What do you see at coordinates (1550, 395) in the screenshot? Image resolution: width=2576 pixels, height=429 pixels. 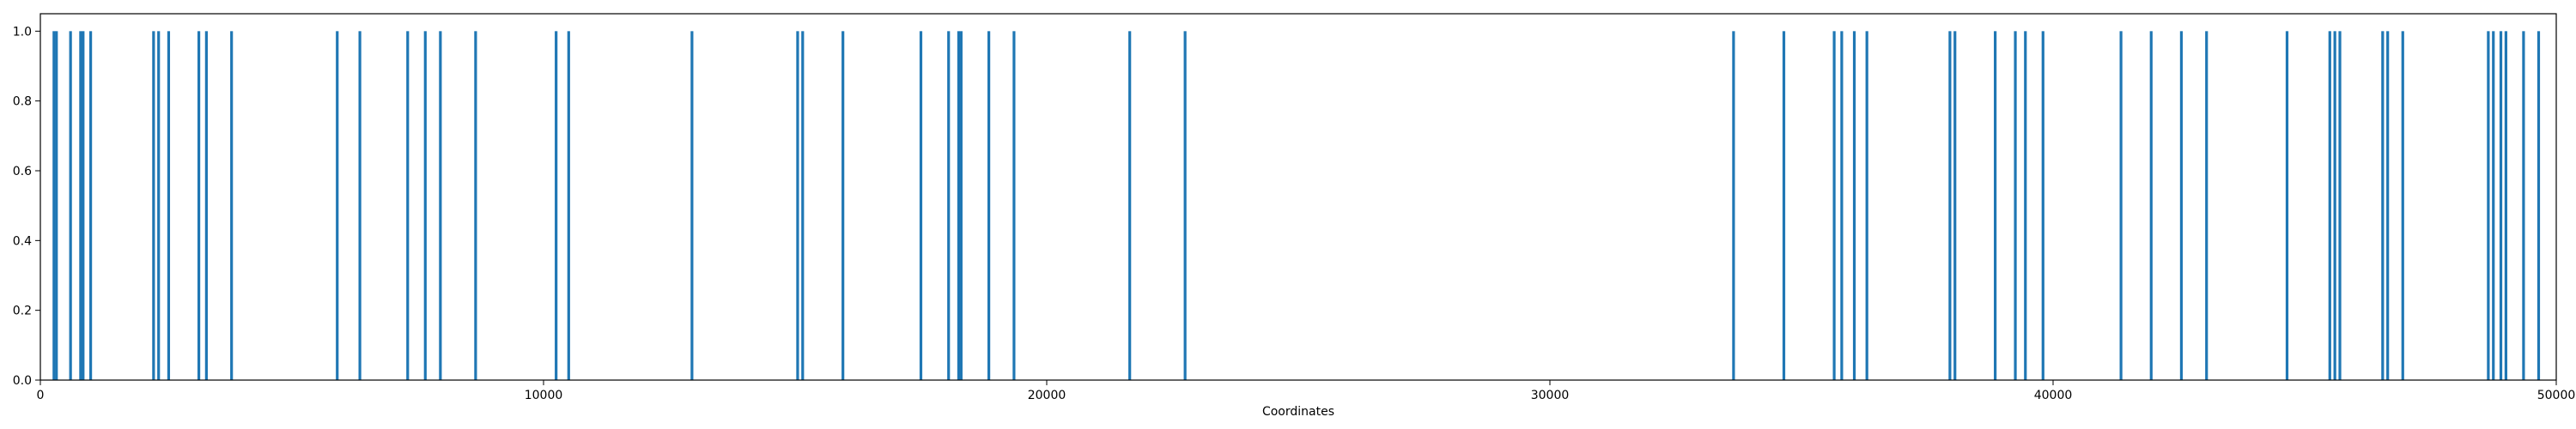 I see `x-tick-label: 30000` at bounding box center [1550, 395].